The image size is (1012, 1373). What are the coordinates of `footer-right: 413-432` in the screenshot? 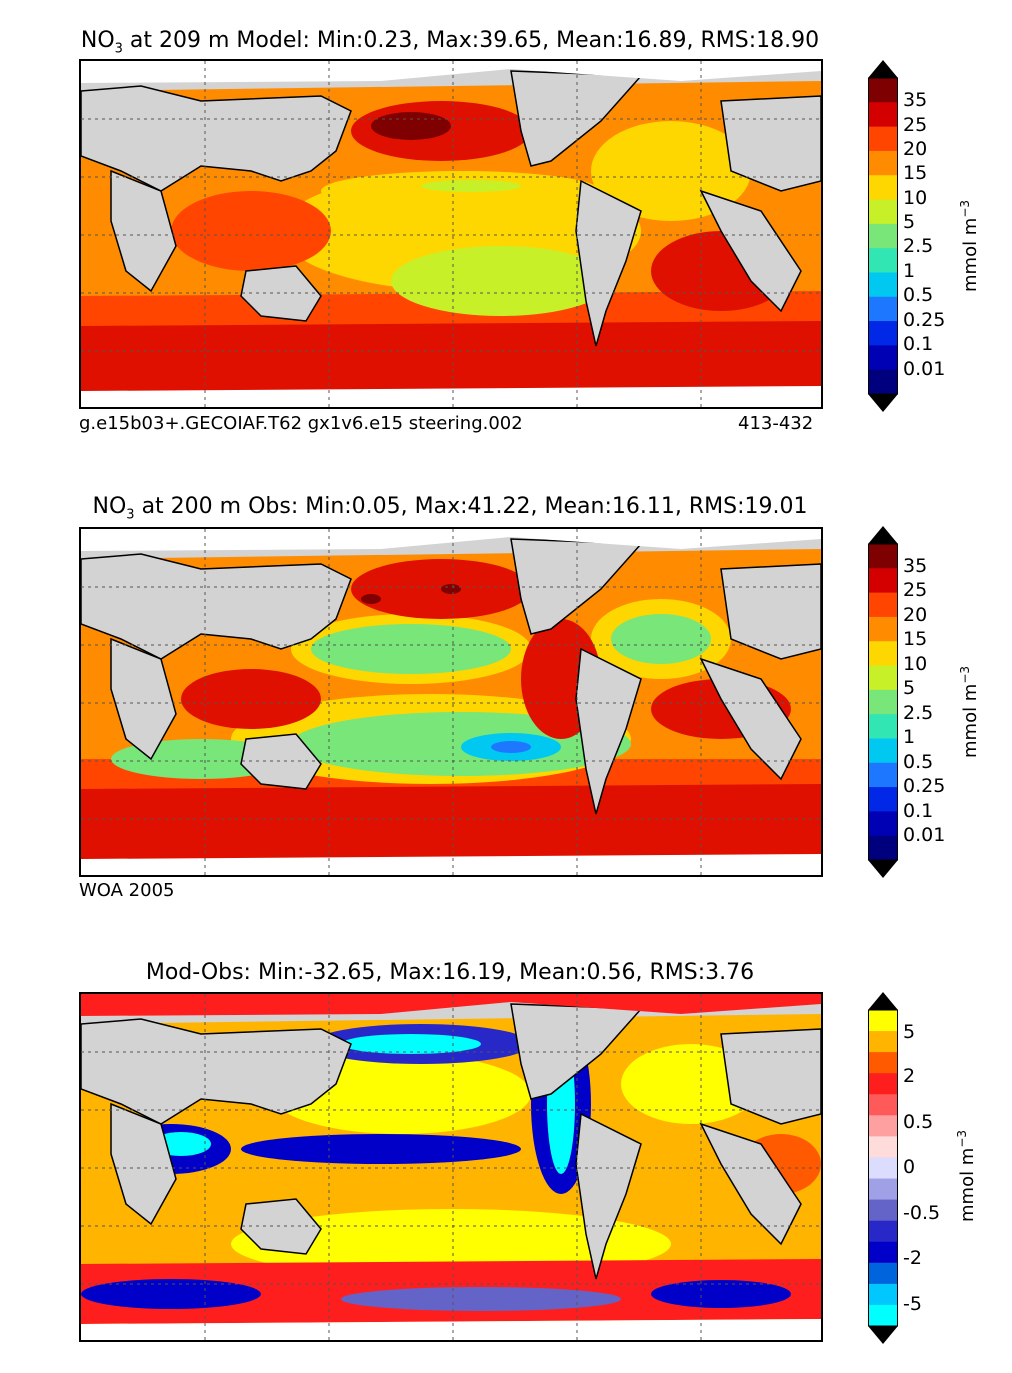 It's located at (776, 423).